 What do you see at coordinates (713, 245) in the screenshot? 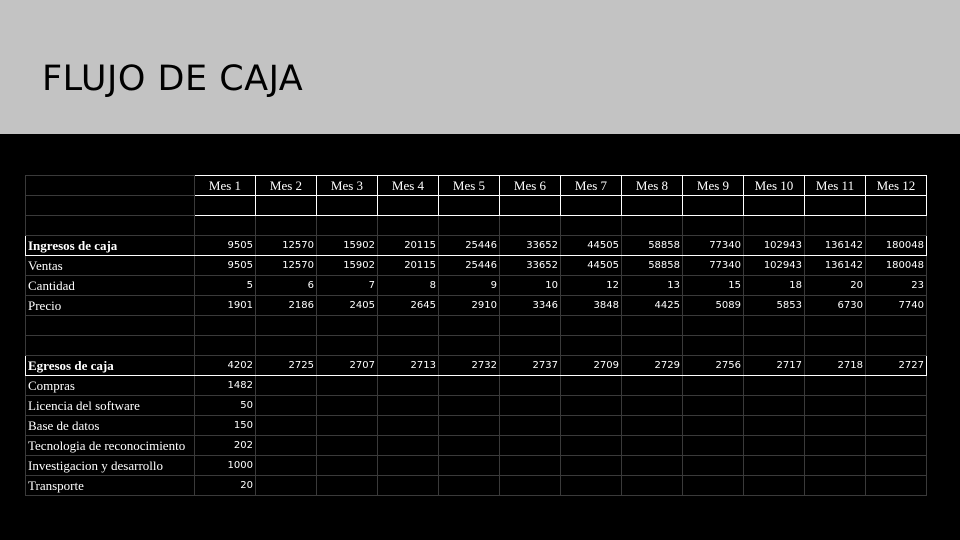
I see `total-value: 77340` at bounding box center [713, 245].